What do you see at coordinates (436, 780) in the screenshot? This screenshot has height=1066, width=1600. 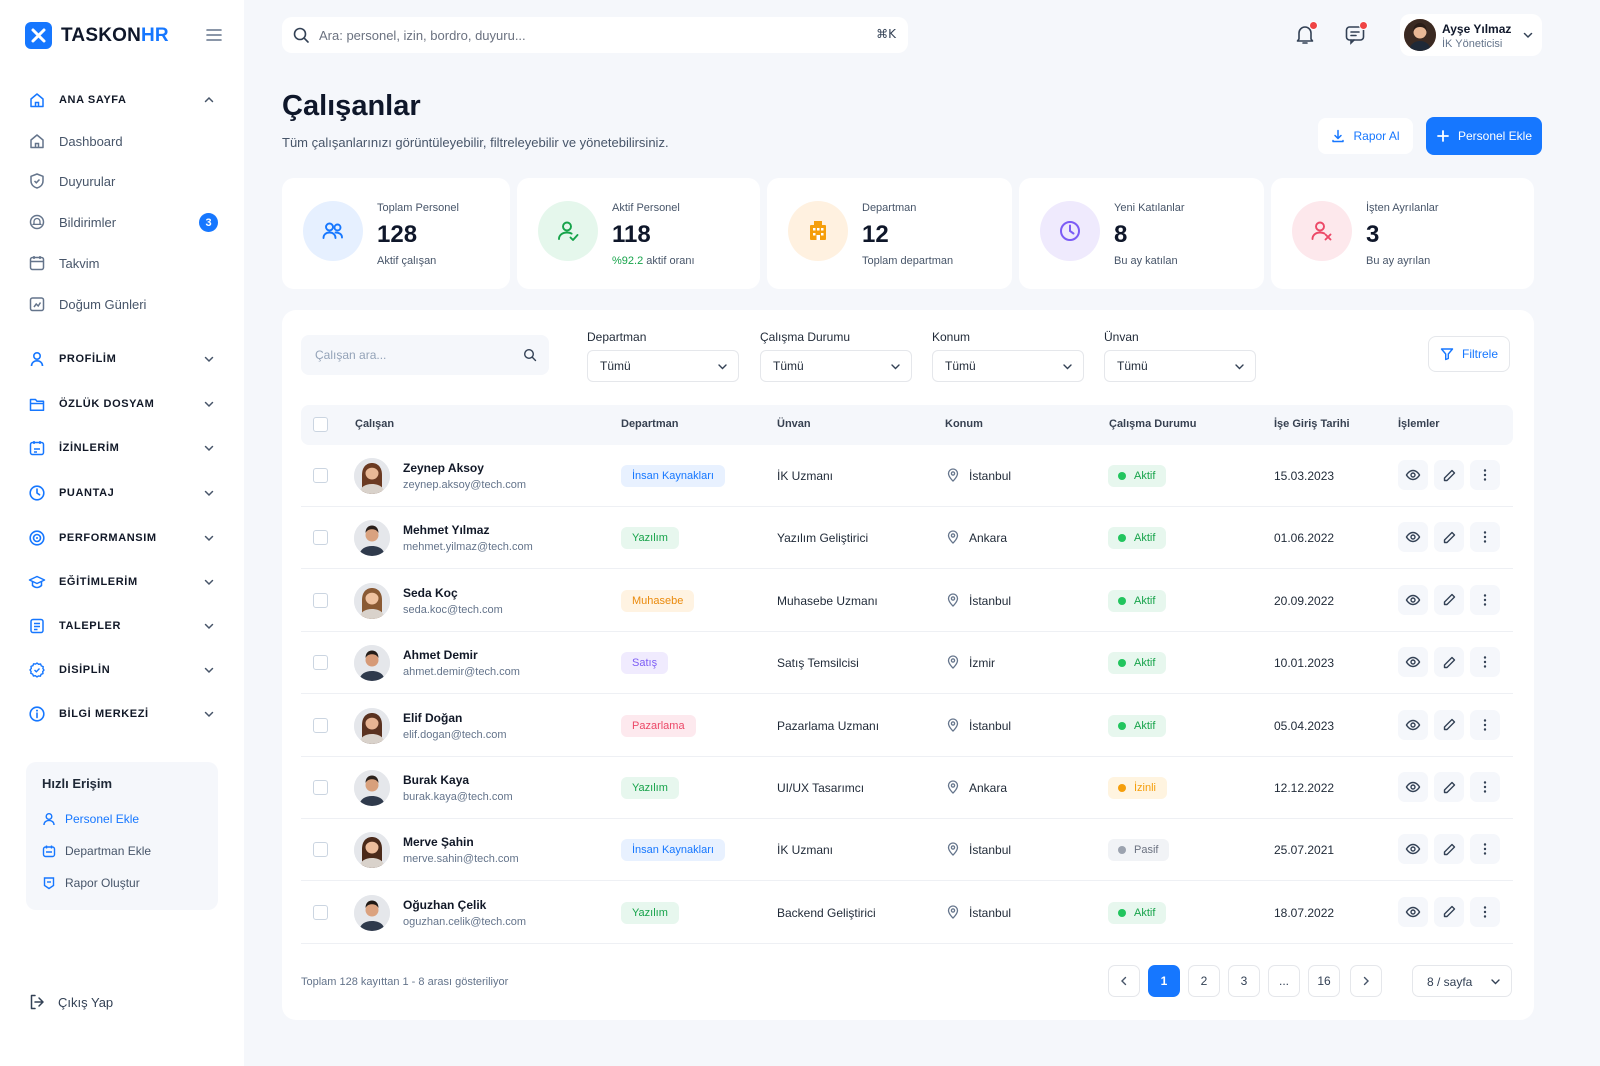 I see `employee-name: Burak Kaya` at bounding box center [436, 780].